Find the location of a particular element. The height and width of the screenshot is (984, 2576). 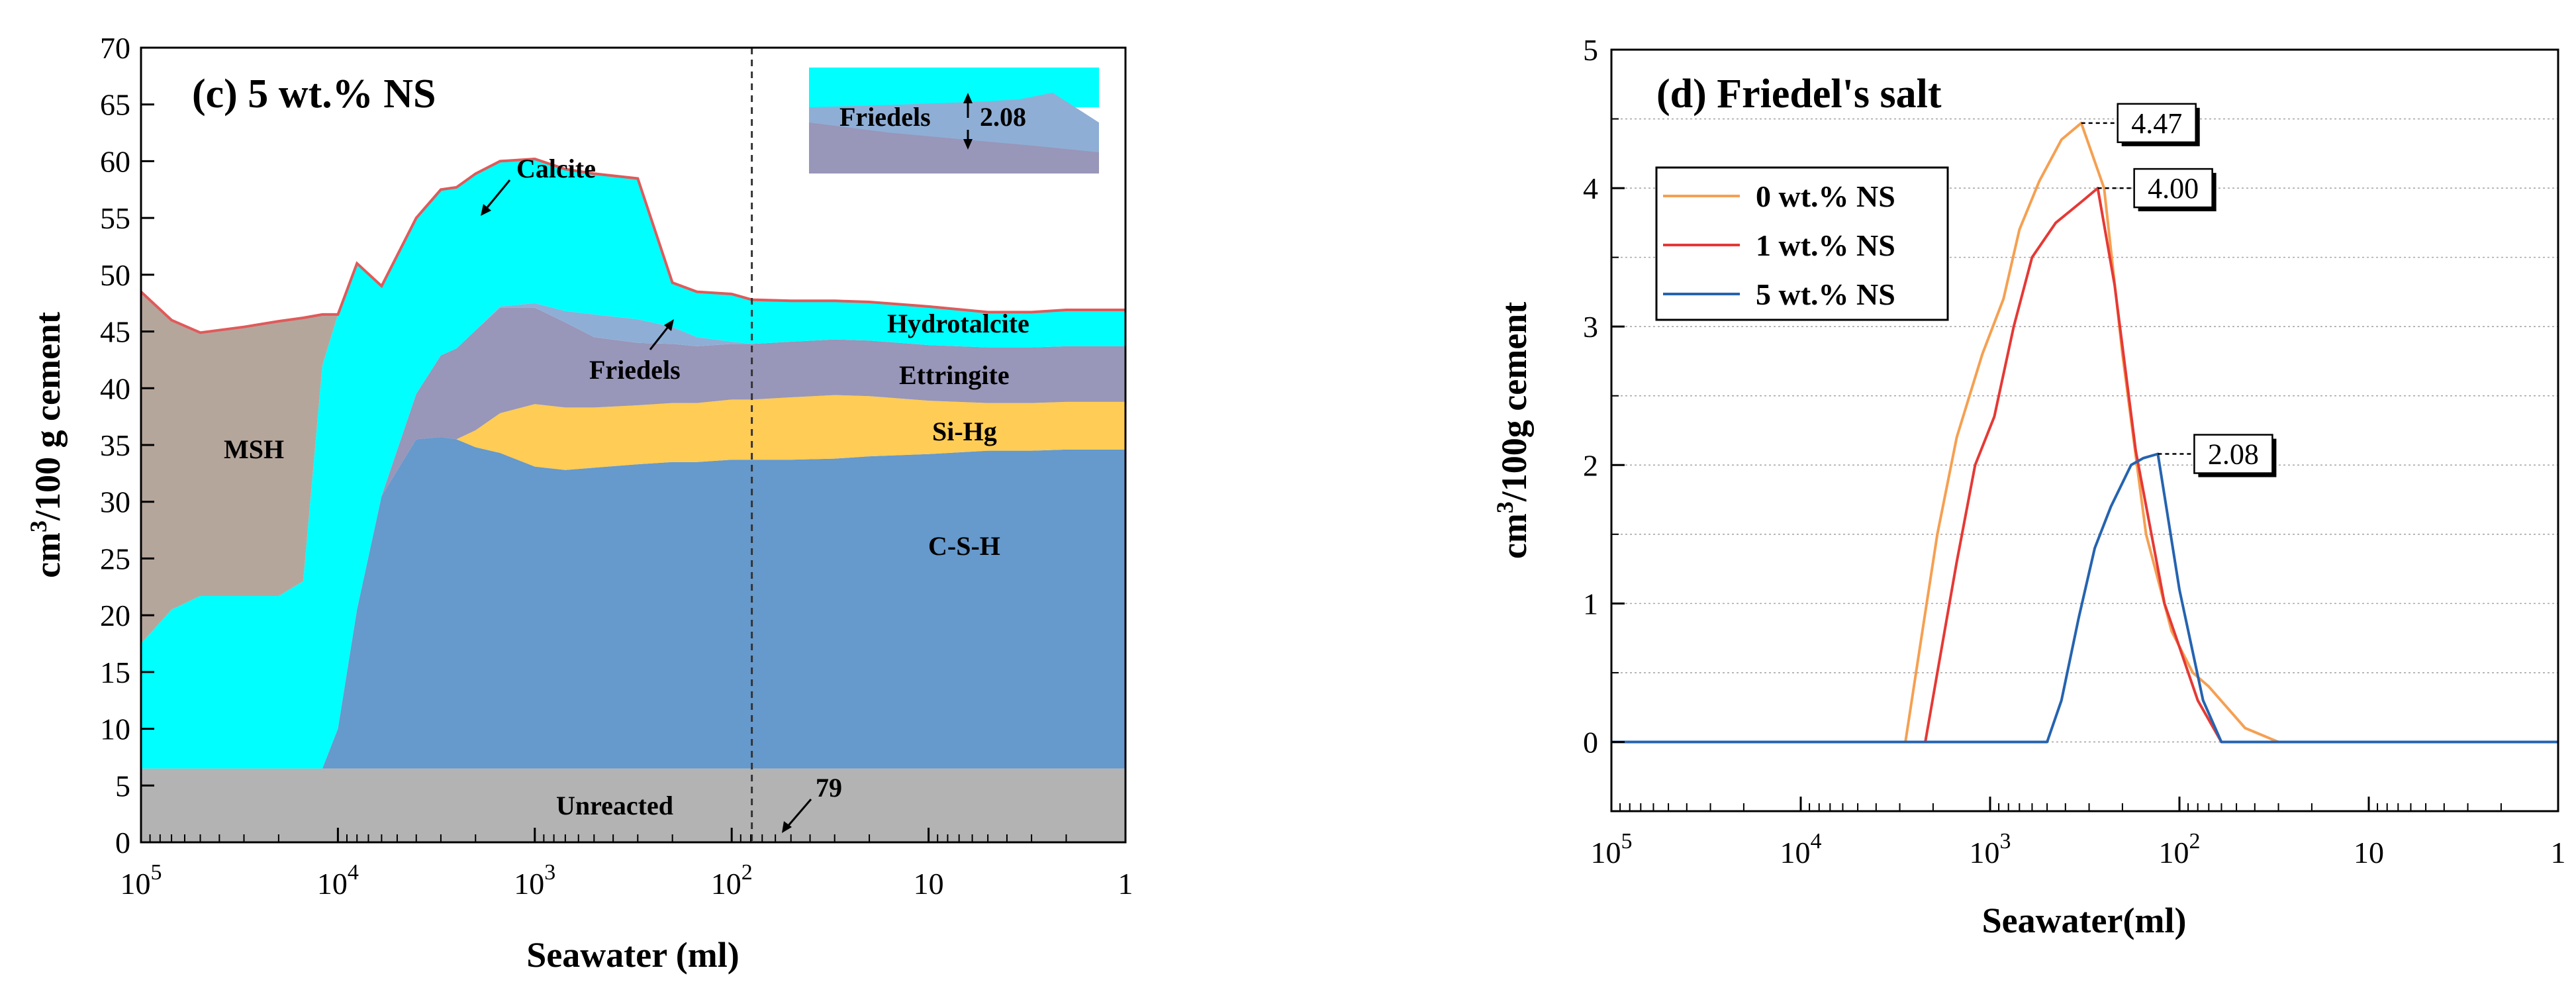

d-legend-label-2: 5 wt.% NS is located at coordinates (1825, 294).